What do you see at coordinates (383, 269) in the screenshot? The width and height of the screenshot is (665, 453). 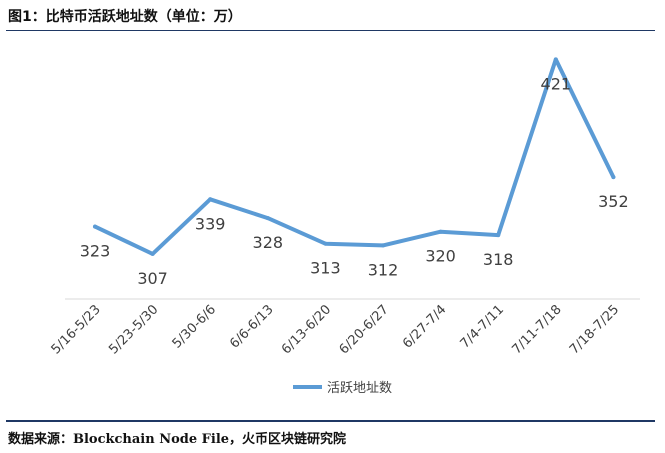 I see `data-label: 312` at bounding box center [383, 269].